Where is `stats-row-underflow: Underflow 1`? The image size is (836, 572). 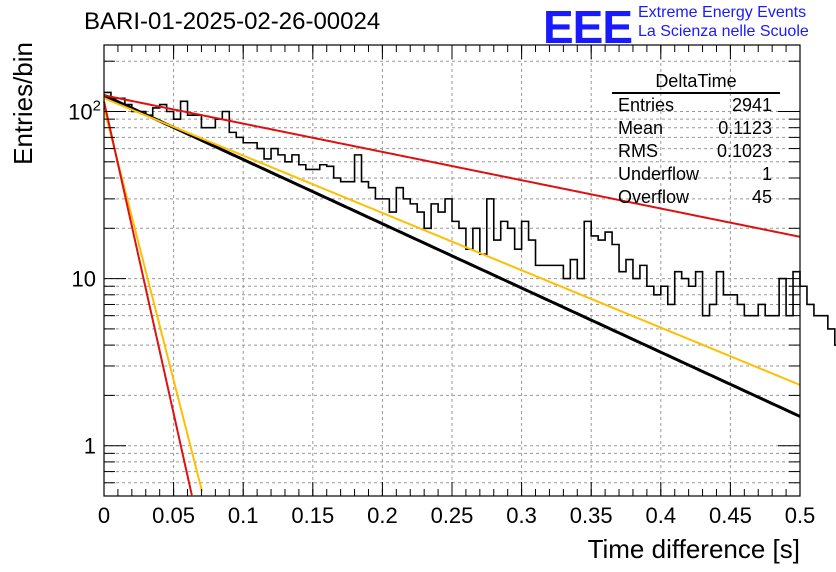 stats-row-underflow: Underflow 1 is located at coordinates (696, 174).